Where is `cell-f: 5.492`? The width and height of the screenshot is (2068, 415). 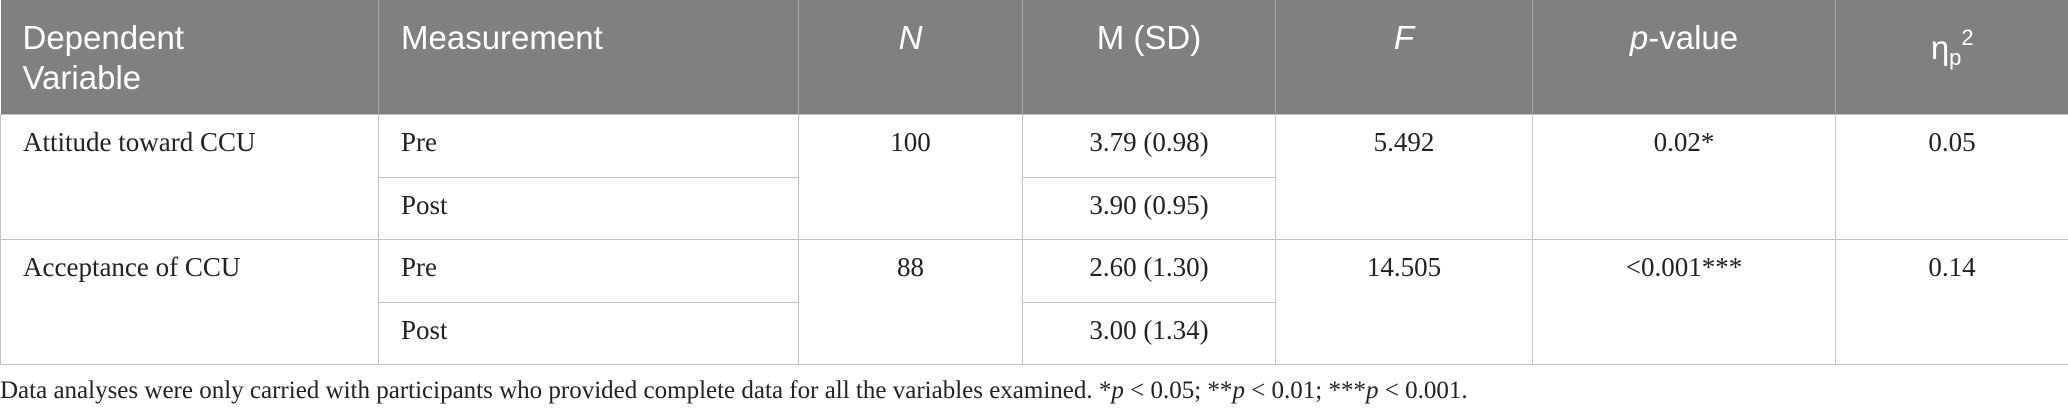
cell-f: 5.492 is located at coordinates (1404, 176).